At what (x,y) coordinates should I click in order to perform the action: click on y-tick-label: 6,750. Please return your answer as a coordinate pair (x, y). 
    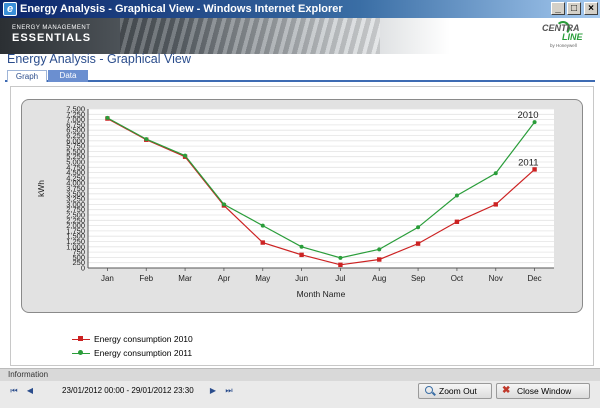
    Looking at the image, I should click on (75, 124).